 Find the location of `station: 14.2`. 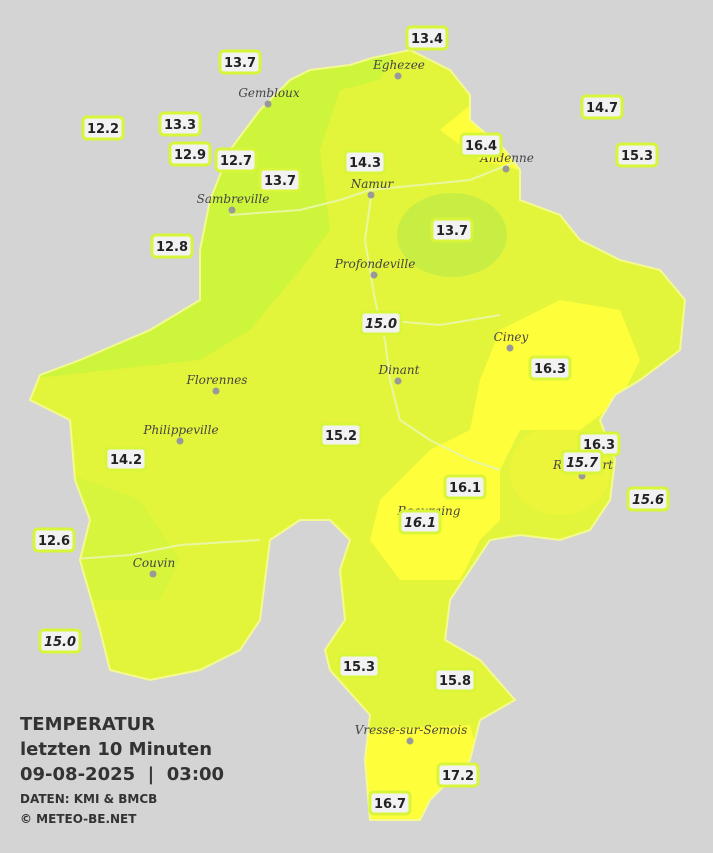

station: 14.2 is located at coordinates (126, 459).